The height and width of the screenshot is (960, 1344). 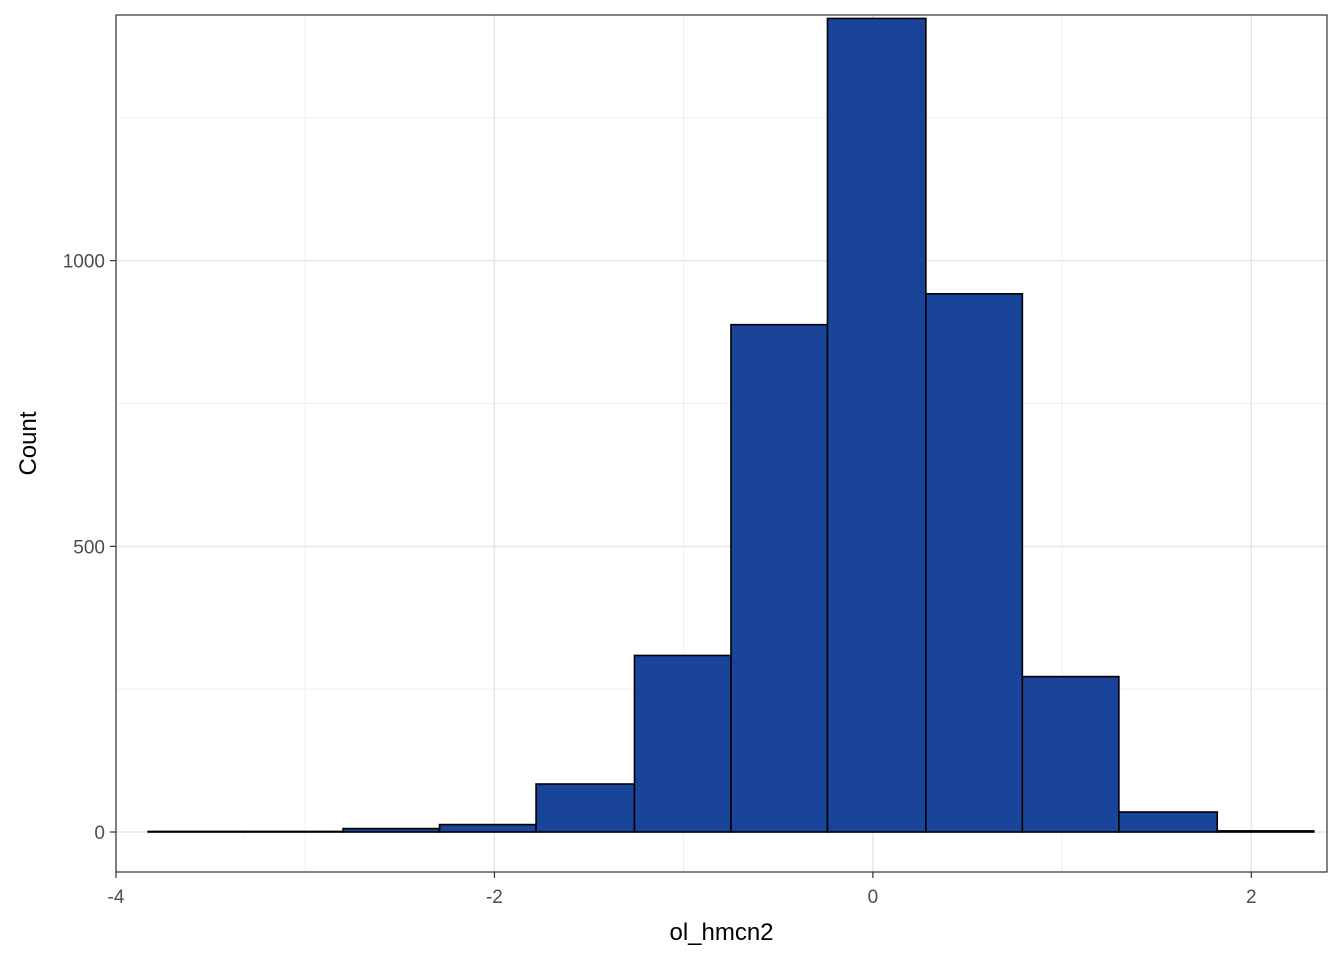 What do you see at coordinates (873, 897) in the screenshot?
I see `x-tick-label: 0` at bounding box center [873, 897].